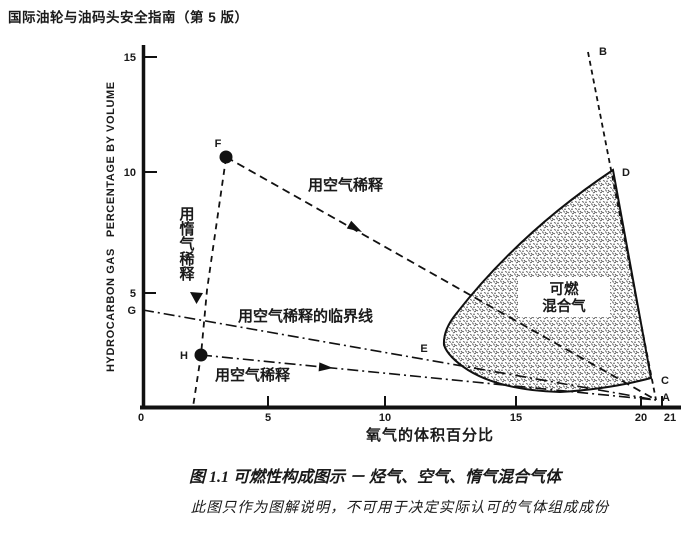 The image size is (692, 547). I want to click on point-label-E: E, so click(423, 349).